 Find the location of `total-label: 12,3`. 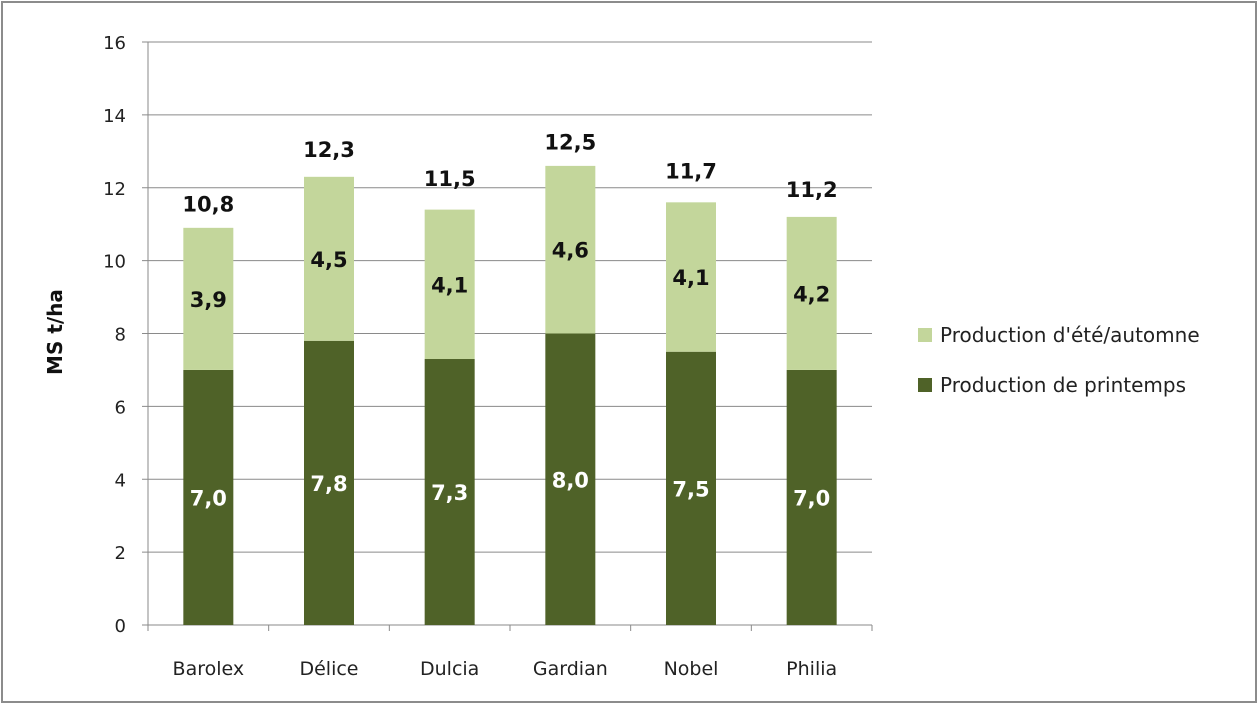

total-label: 12,3 is located at coordinates (329, 150).